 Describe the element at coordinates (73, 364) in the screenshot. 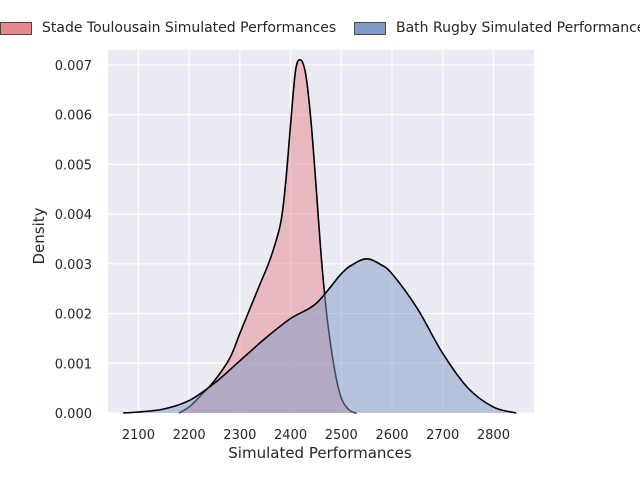

I see `y-tick-label: 0.001` at that location.